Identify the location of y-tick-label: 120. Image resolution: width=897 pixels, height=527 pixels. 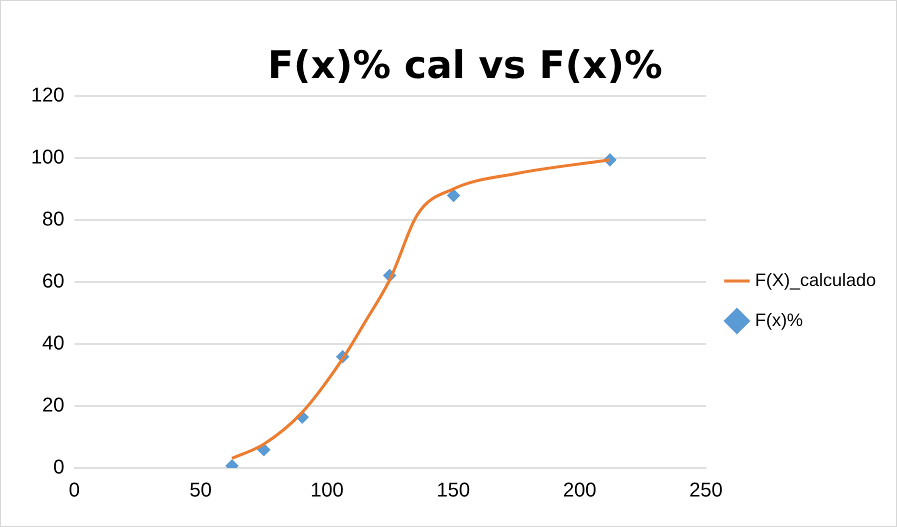
(47, 95).